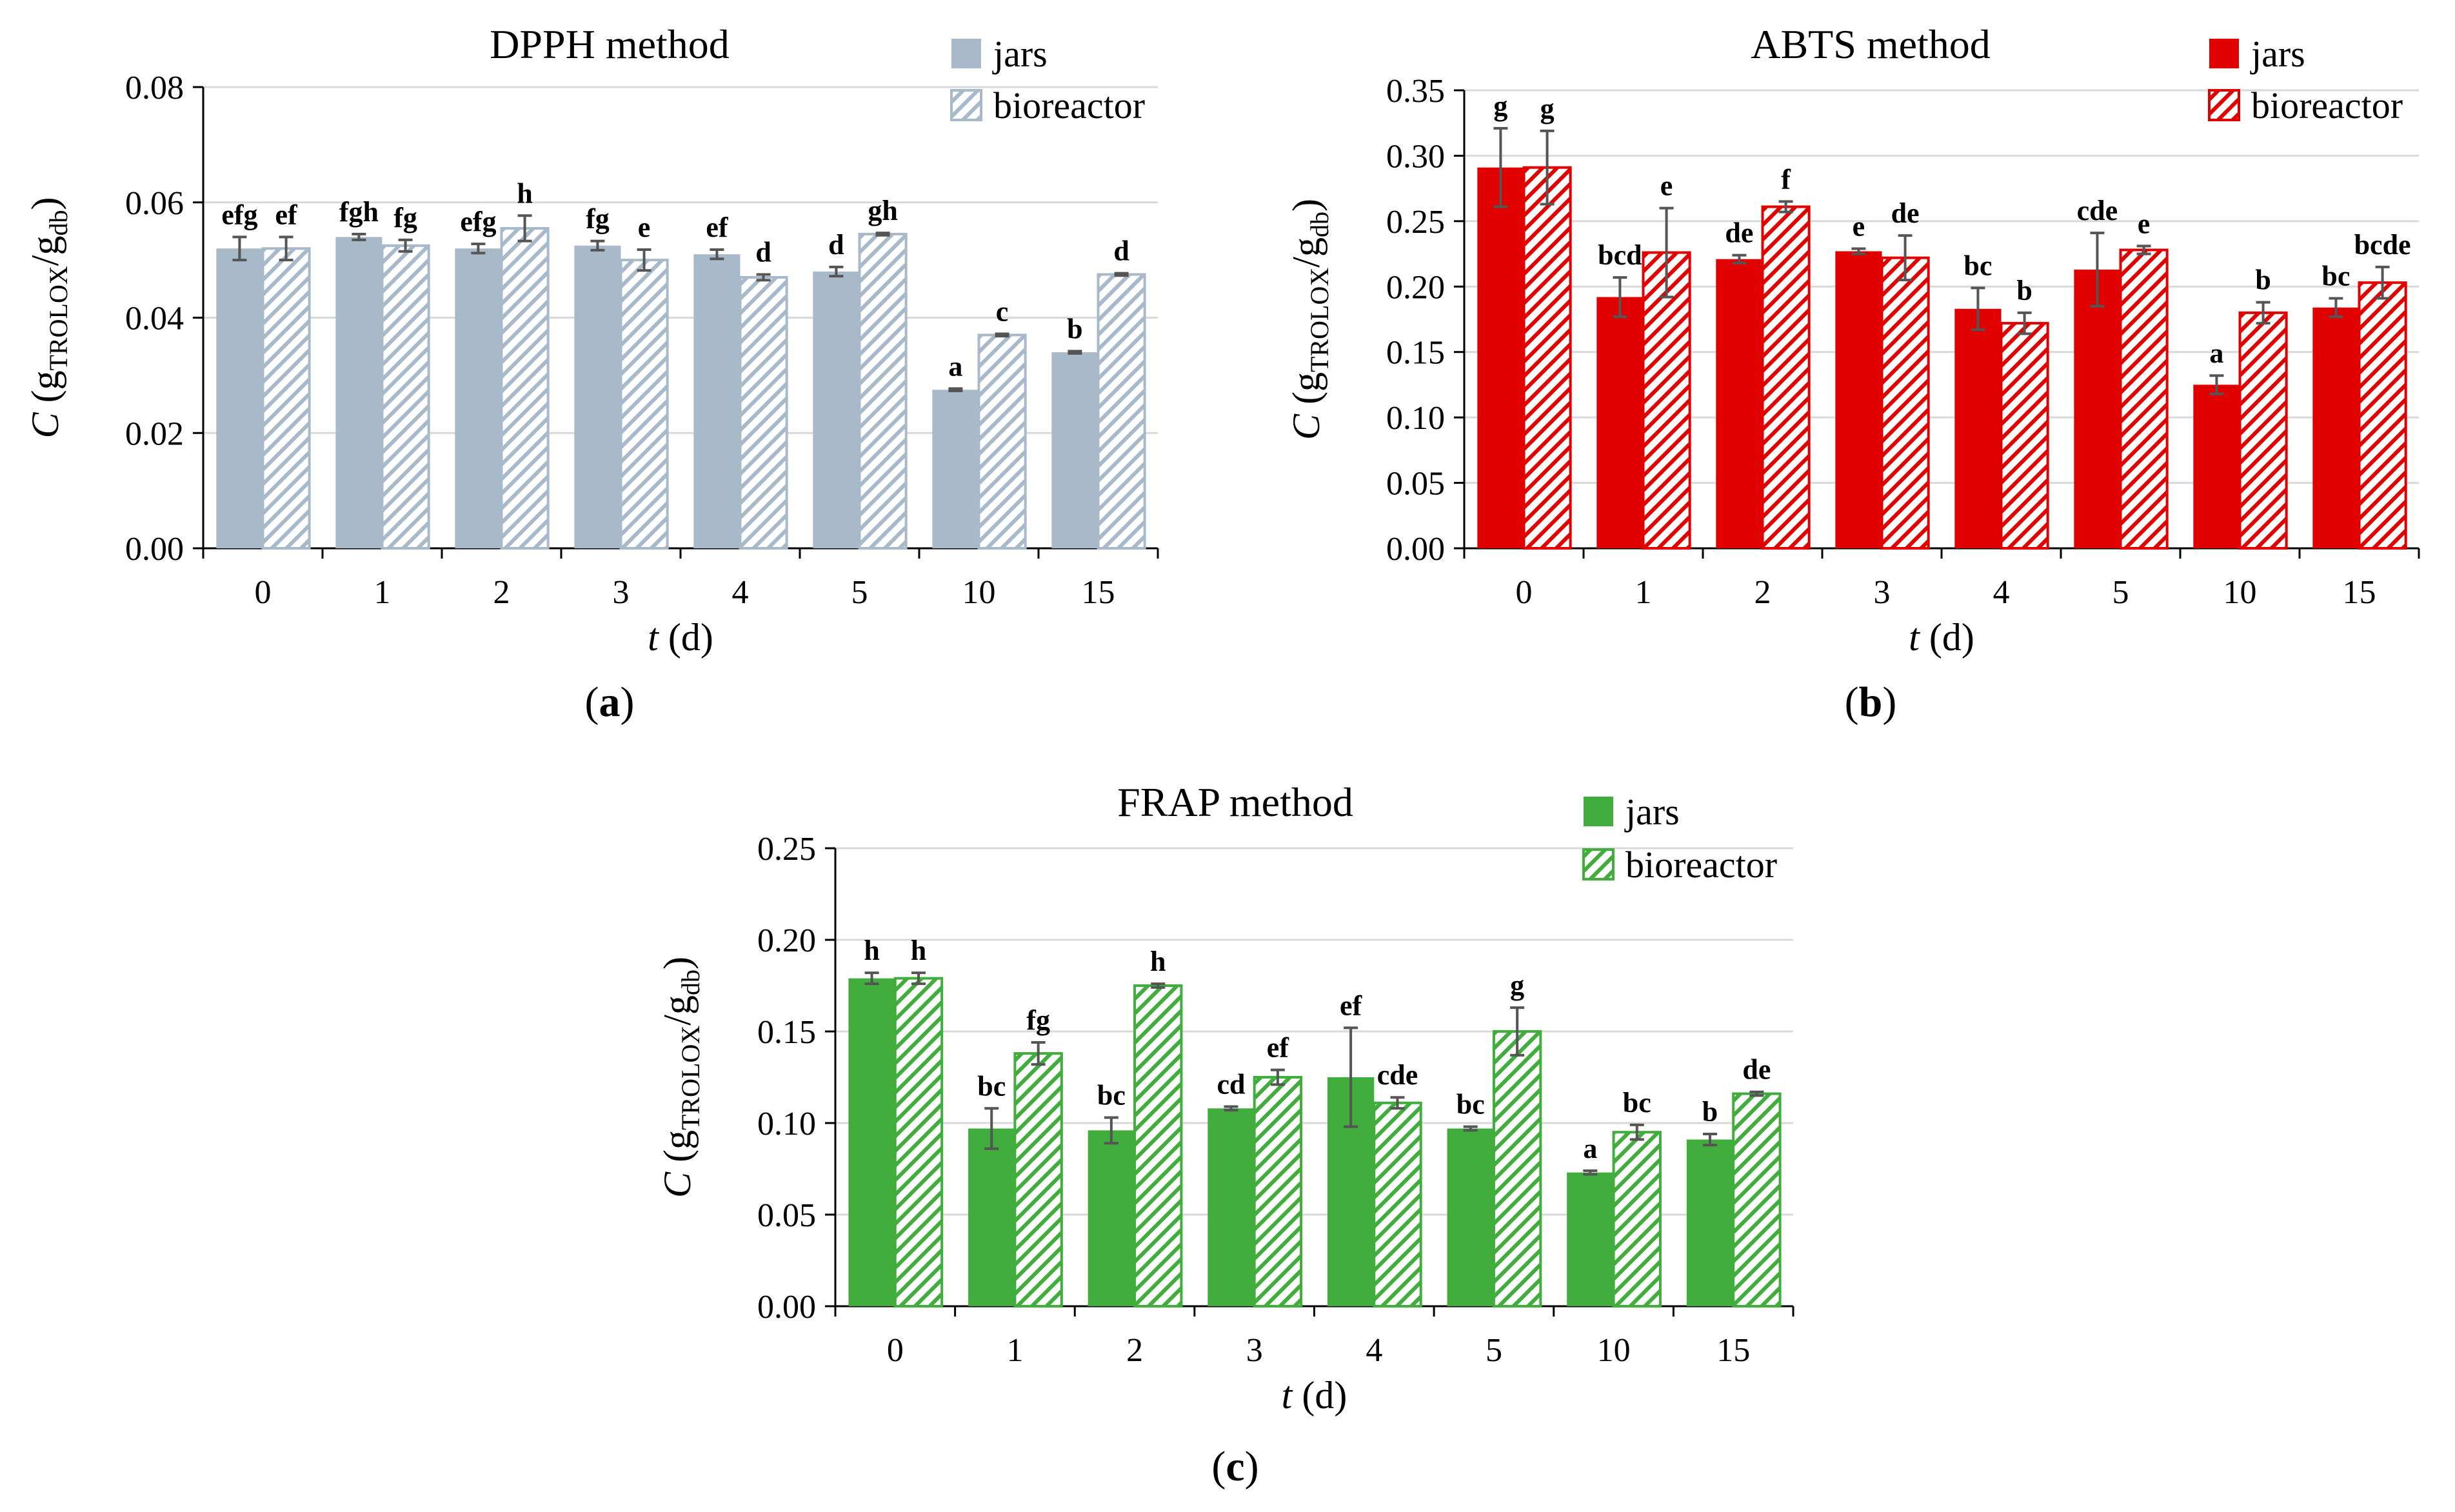 The image size is (2455, 1512). I want to click on y-tick-label: 0.06, so click(154, 203).